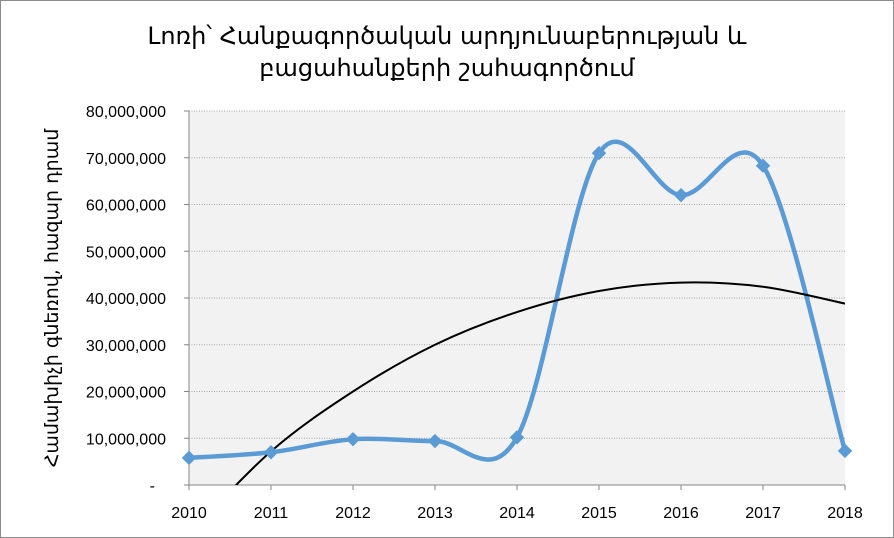 The width and height of the screenshot is (894, 538). What do you see at coordinates (271, 513) in the screenshot?
I see `x-tick-label: 2011` at bounding box center [271, 513].